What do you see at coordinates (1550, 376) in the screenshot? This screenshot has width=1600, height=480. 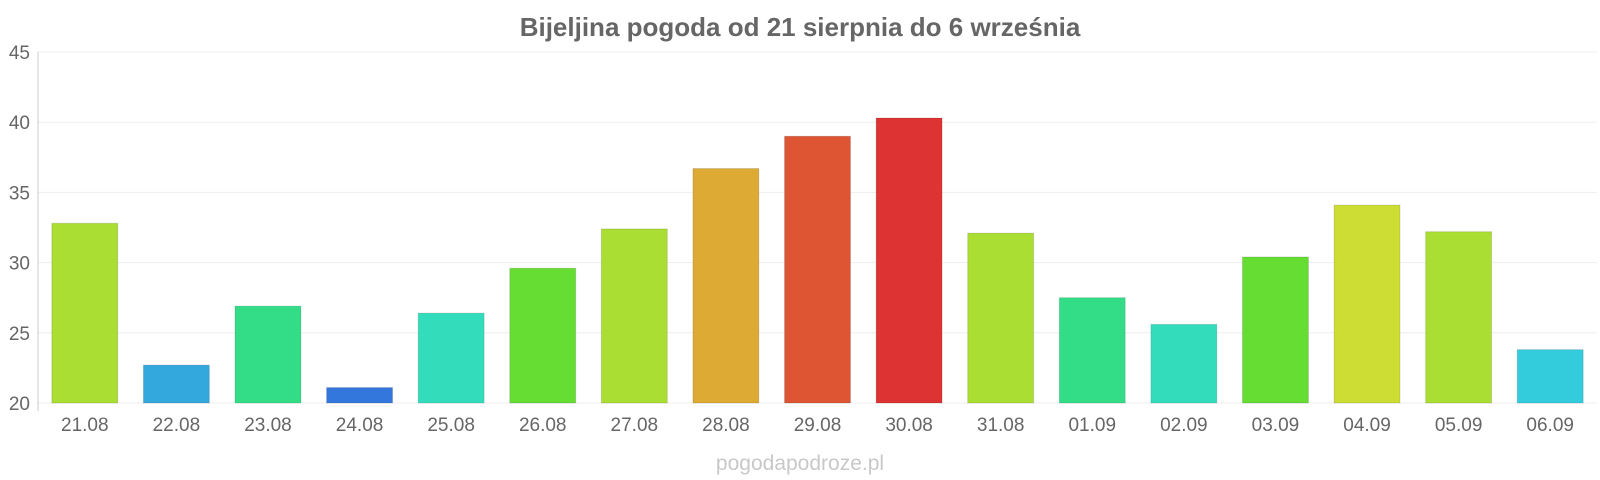 I see `bar-06.09` at bounding box center [1550, 376].